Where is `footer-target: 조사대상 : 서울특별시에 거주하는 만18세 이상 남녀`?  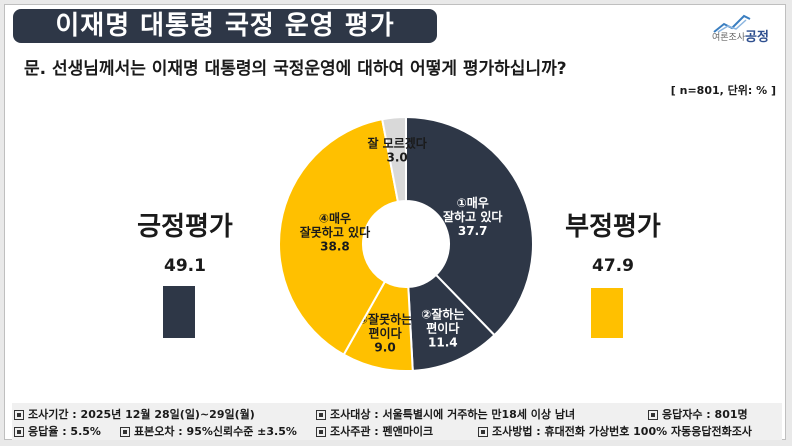 footer-target: 조사대상 : 서울특별시에 거주하는 만18세 이상 남녀 is located at coordinates (445, 414).